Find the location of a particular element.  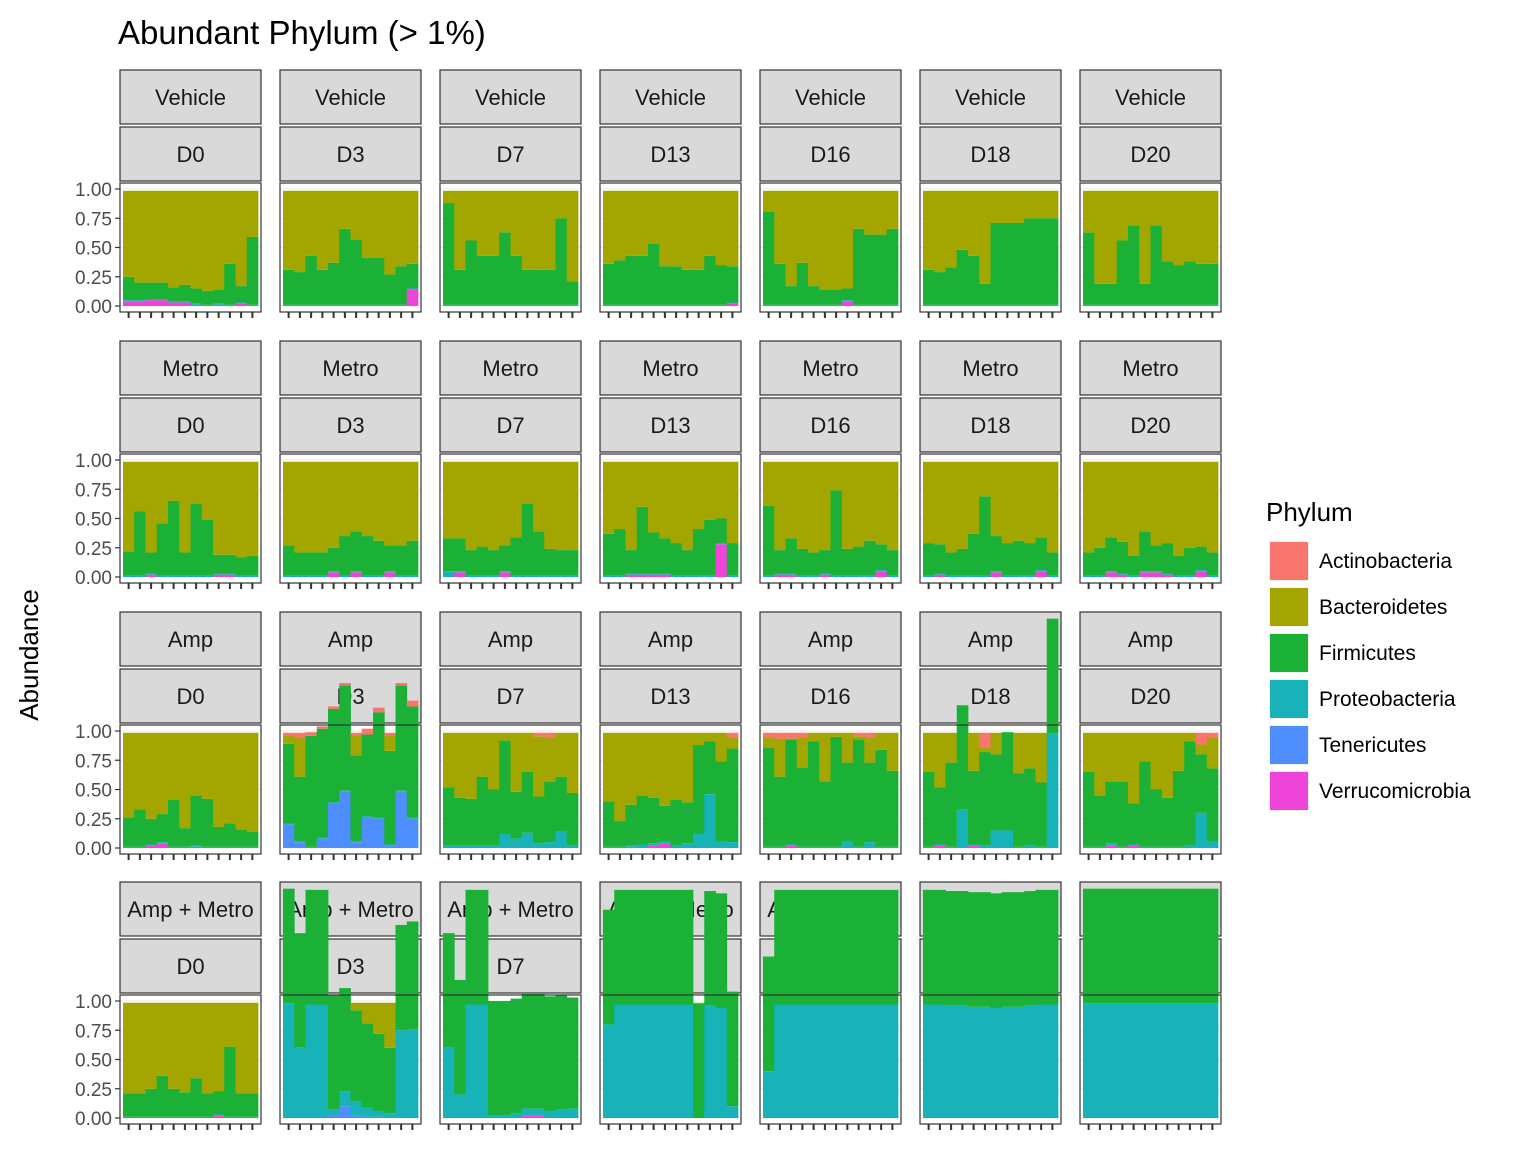

facet-panel: Metro D20 is located at coordinates (1150, 464).